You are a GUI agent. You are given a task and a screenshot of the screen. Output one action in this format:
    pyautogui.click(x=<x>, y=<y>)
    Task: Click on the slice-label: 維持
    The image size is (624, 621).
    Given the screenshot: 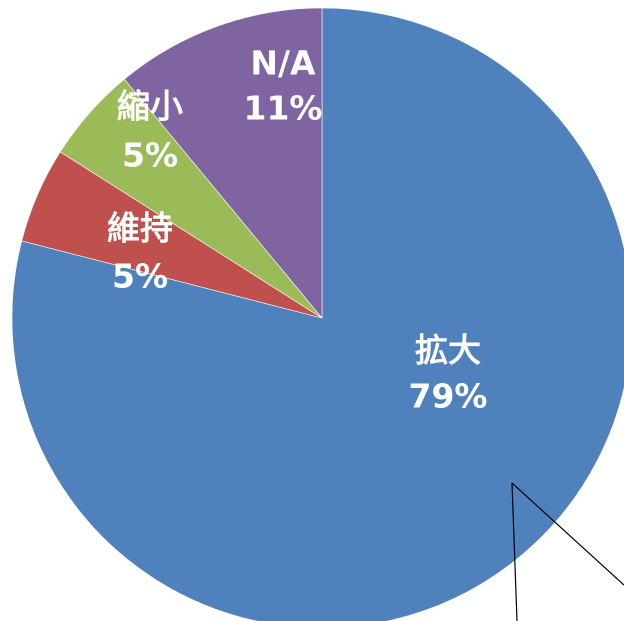 What is the action you would take?
    pyautogui.click(x=140, y=228)
    